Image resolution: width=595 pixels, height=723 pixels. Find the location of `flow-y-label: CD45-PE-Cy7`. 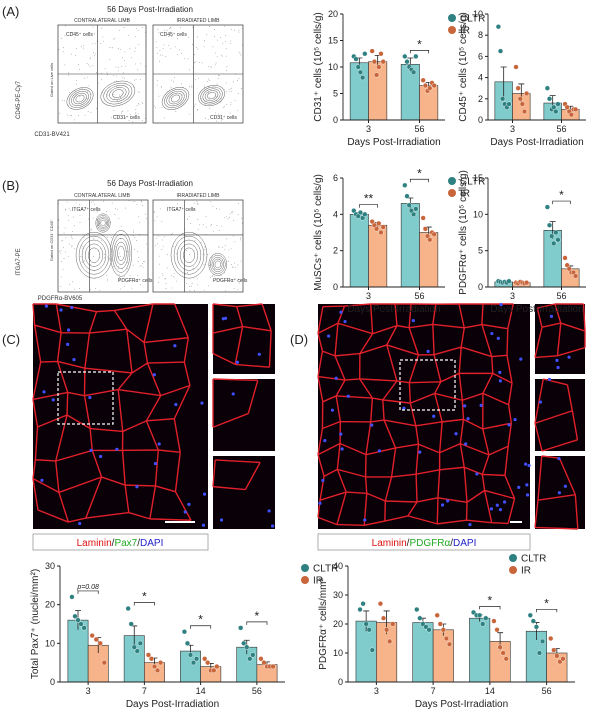

flow-y-label: CD45-PE-Cy7 is located at coordinates (19, 99).